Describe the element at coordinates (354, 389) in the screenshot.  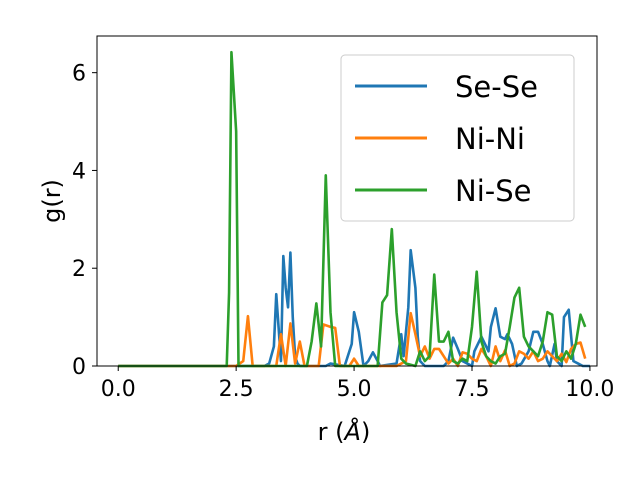
I see `x-tick-label: 5.0` at that location.